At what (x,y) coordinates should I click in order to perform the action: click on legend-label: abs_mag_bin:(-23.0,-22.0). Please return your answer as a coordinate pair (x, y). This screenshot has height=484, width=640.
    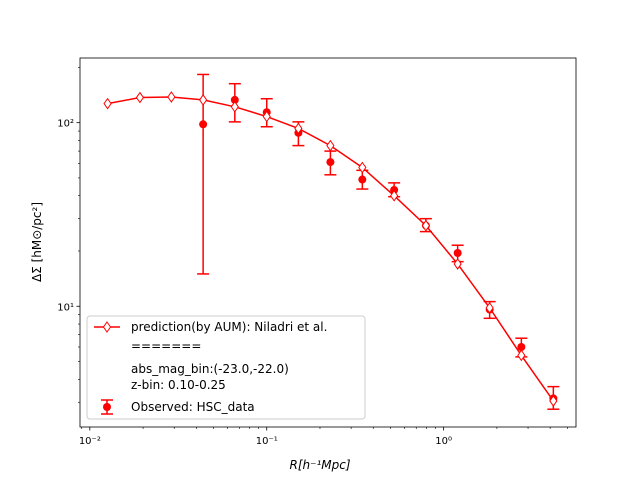
    Looking at the image, I should click on (210, 369).